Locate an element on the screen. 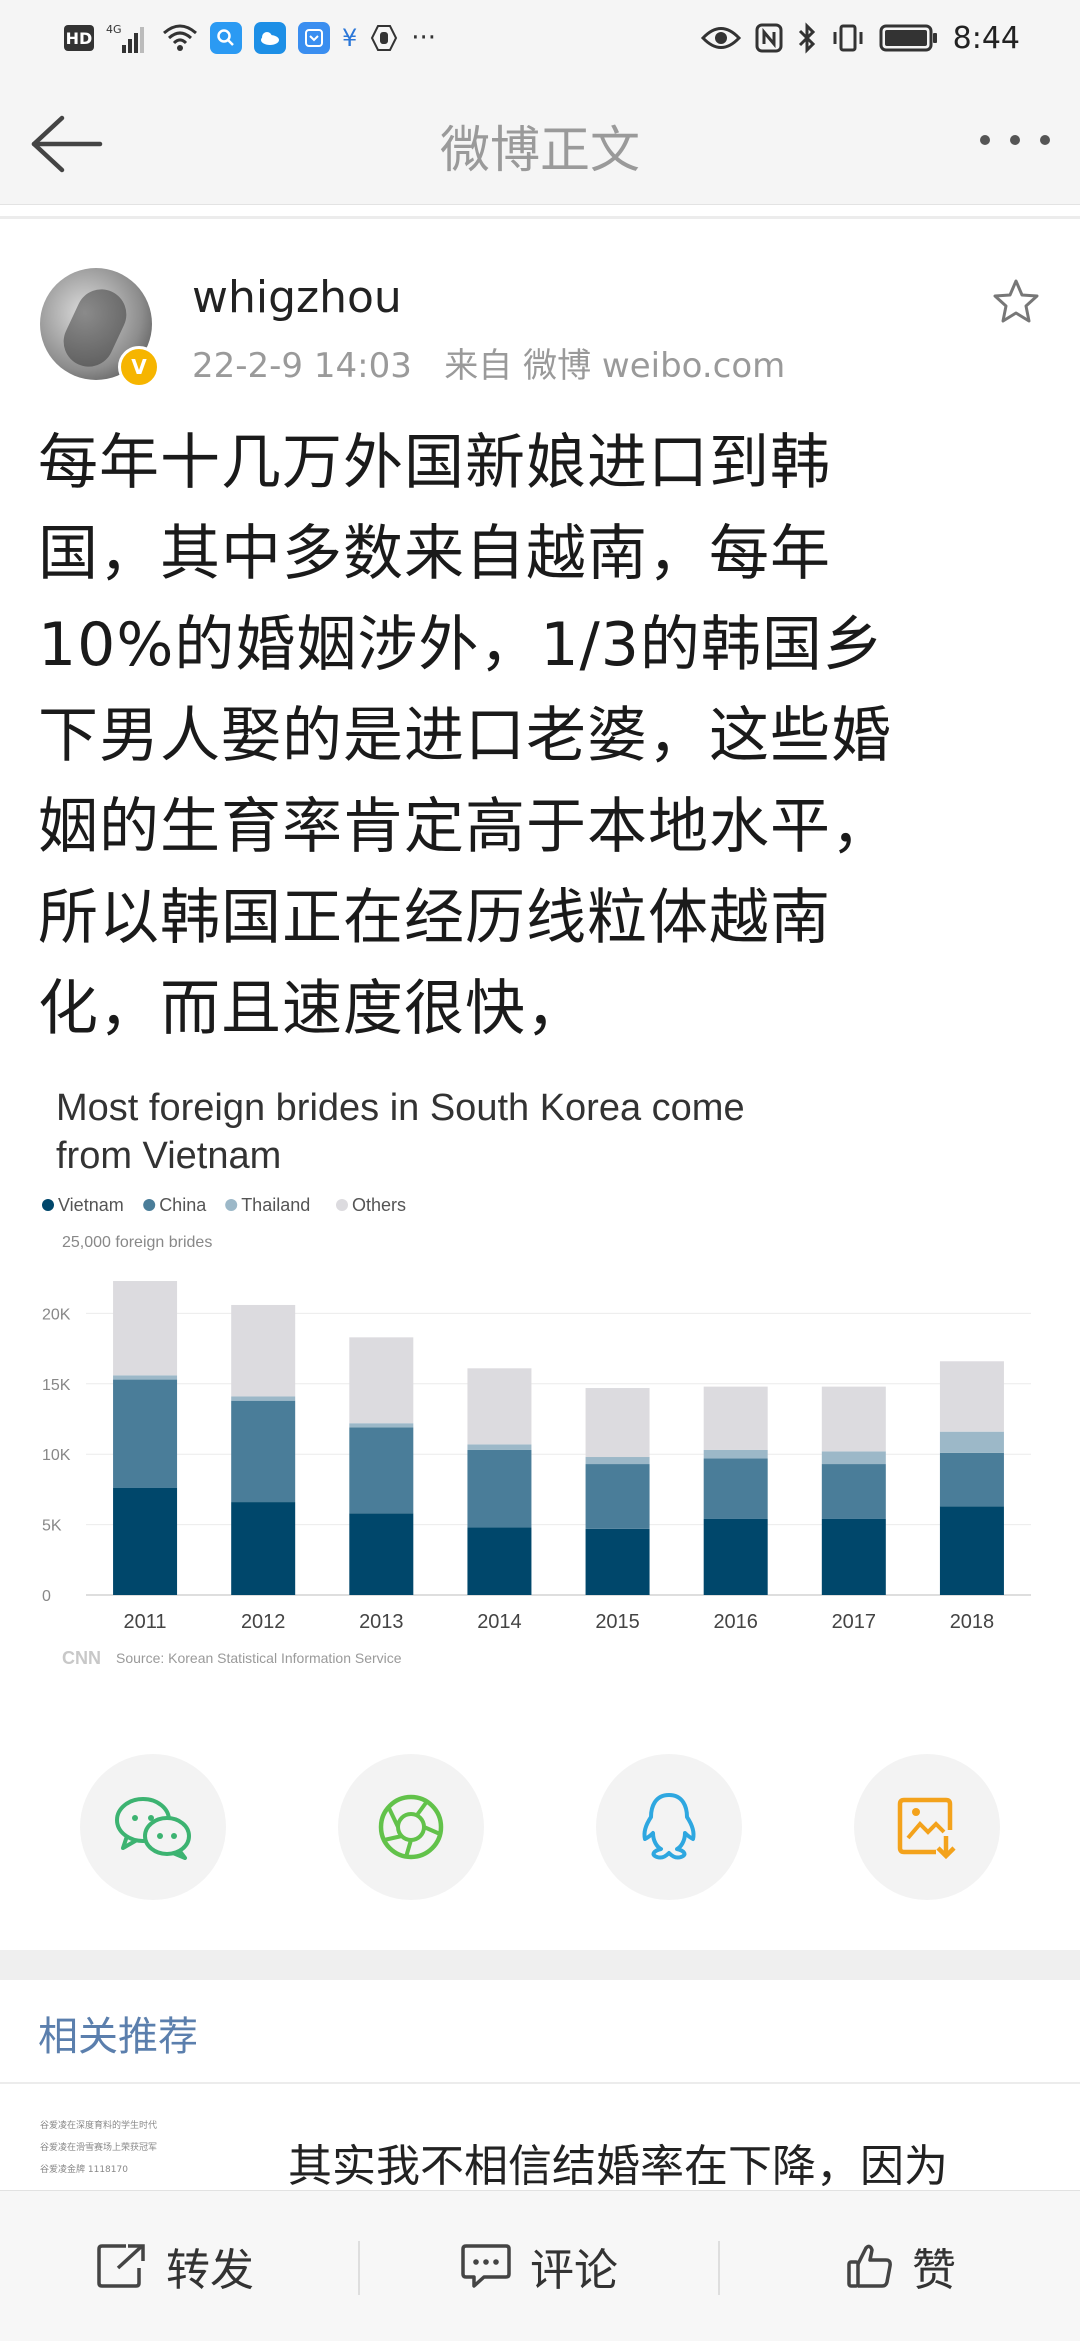 Image resolution: width=1080 pixels, height=2341 pixels. repost-button: 转发 is located at coordinates (175, 2266).